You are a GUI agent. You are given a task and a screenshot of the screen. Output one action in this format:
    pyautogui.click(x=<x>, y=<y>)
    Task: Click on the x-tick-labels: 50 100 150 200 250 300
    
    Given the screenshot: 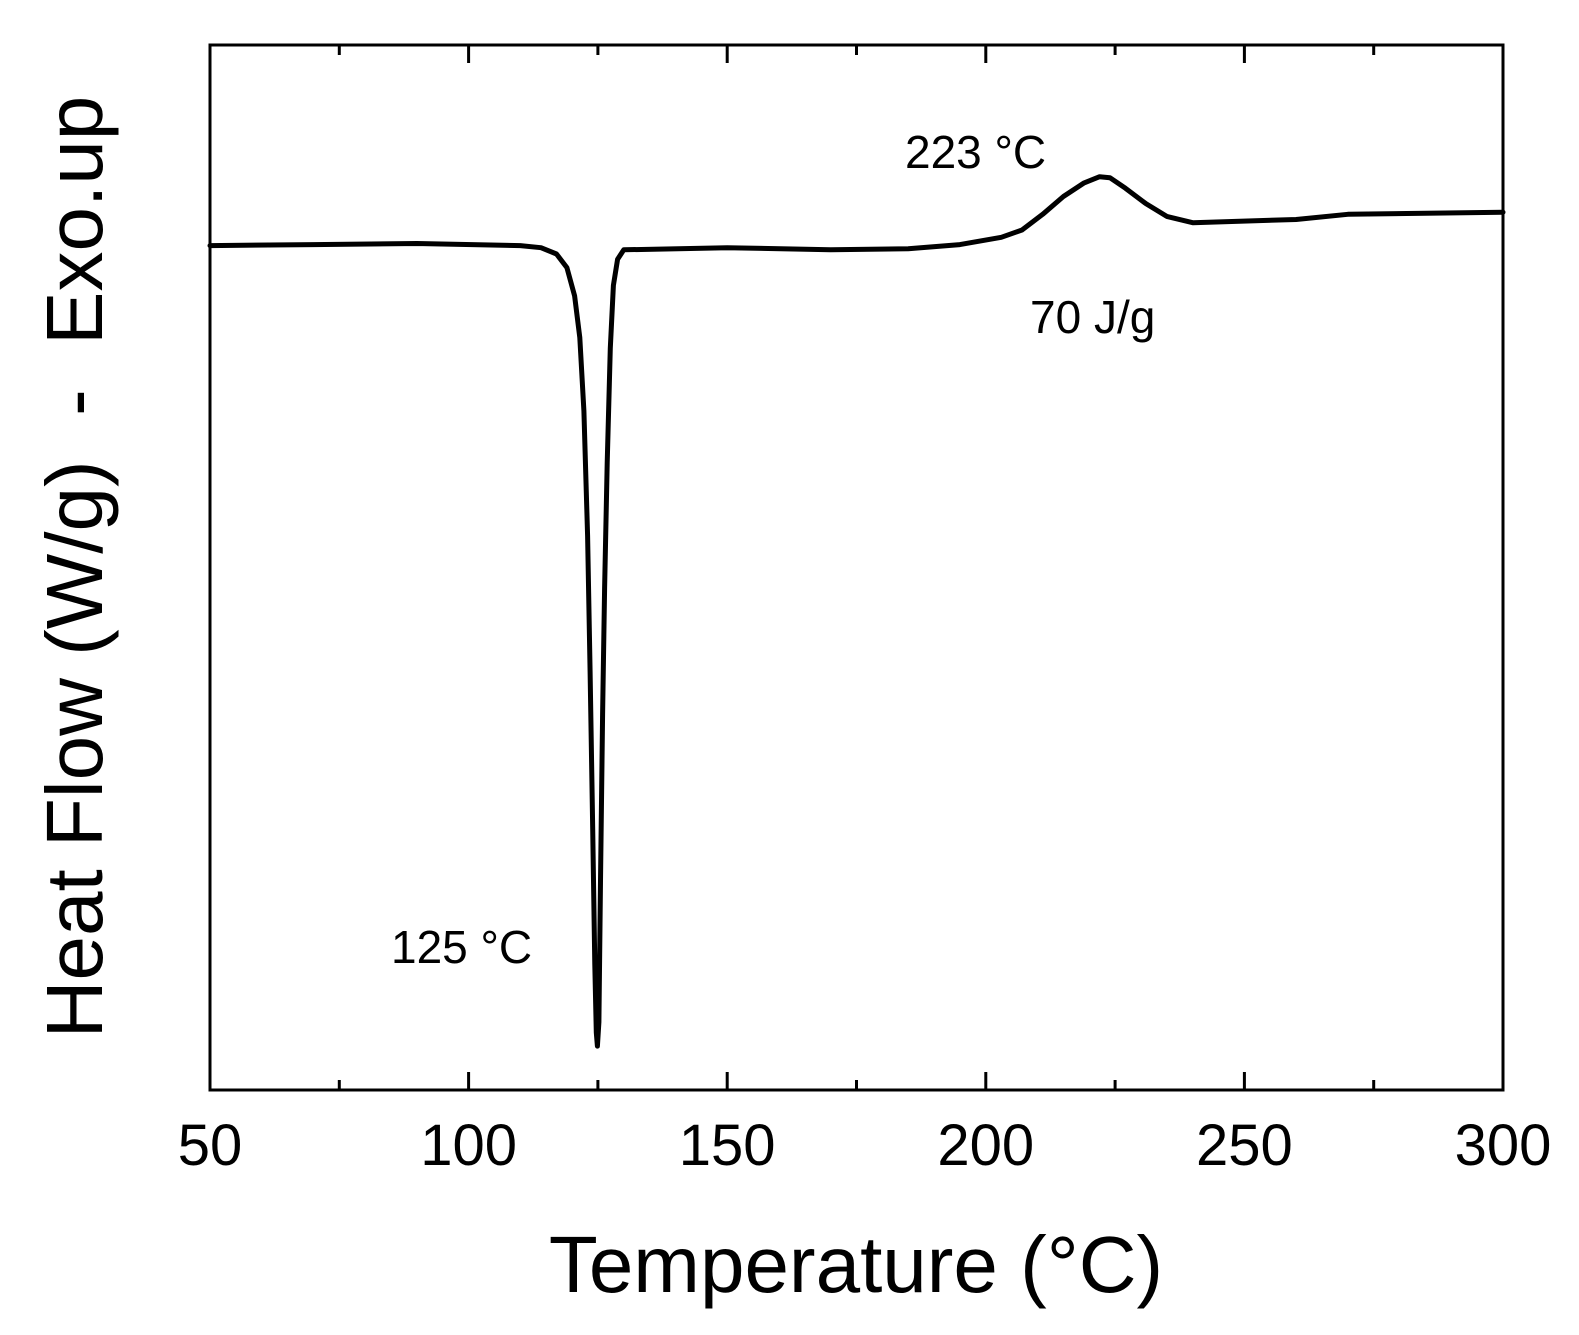 What is the action you would take?
    pyautogui.click(x=865, y=1145)
    